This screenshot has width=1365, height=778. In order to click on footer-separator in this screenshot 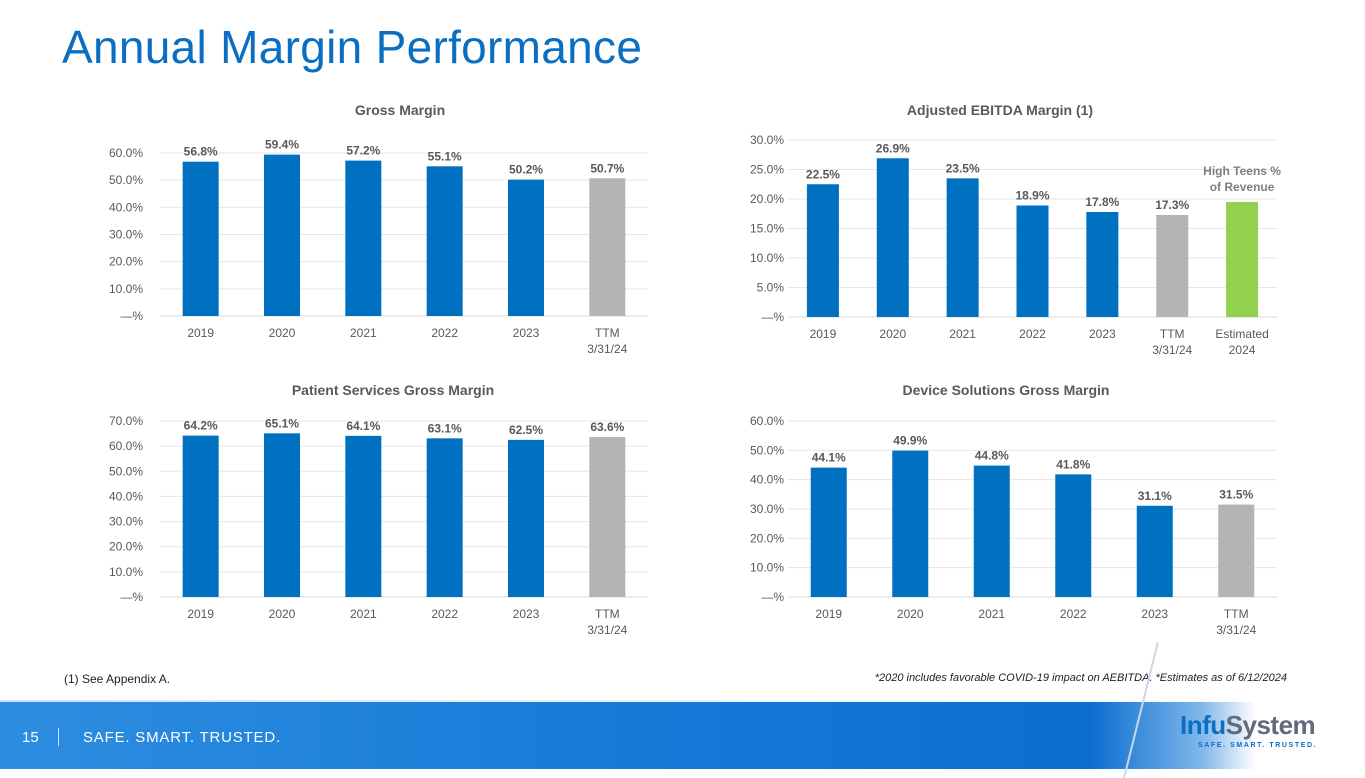, I will do `click(58, 737)`.